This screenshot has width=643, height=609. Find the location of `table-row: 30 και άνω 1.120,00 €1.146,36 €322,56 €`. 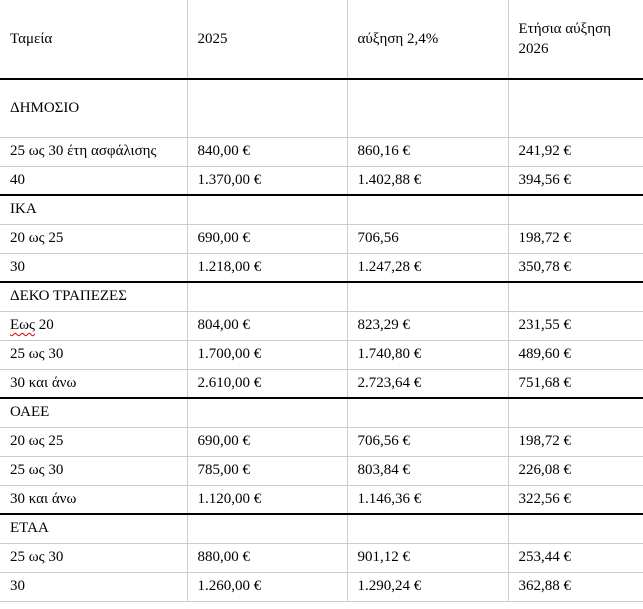

table-row: 30 και άνω 1.120,00 €1.146,36 €322,56 € is located at coordinates (321, 500).